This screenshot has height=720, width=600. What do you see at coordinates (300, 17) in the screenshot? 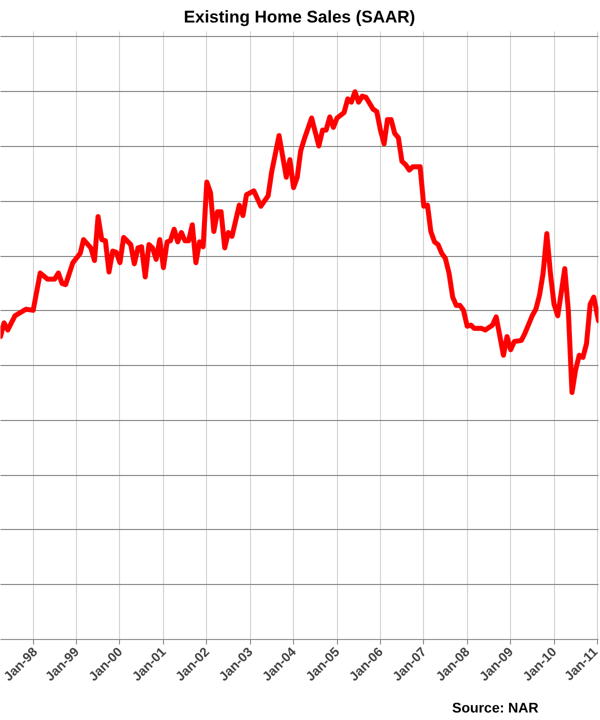
I see `chart-title: Existing Home Sales (SAAR)` at bounding box center [300, 17].